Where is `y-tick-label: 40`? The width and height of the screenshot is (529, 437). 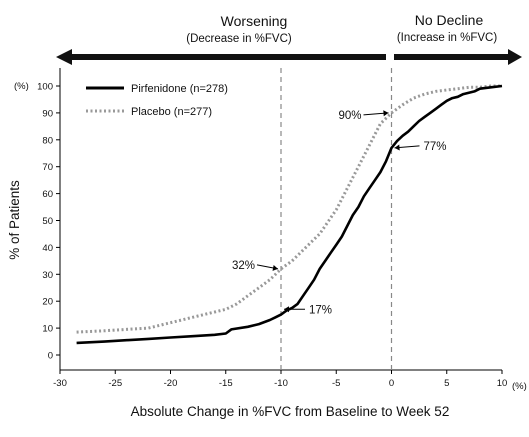
y-tick-label: 40 is located at coordinates (47, 248).